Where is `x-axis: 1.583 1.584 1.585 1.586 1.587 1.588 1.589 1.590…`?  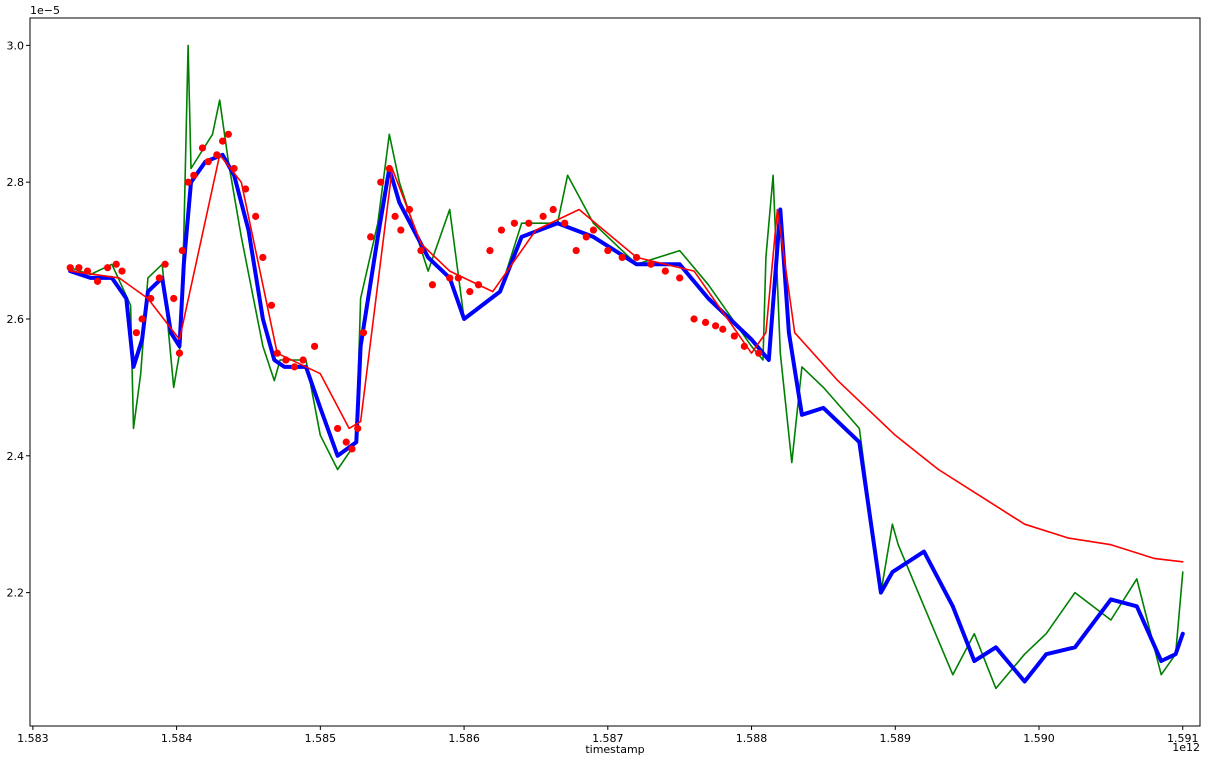
x-axis: 1.583 1.584 1.585 1.586 1.587 1.588 1.589 1.590… is located at coordinates (608, 735).